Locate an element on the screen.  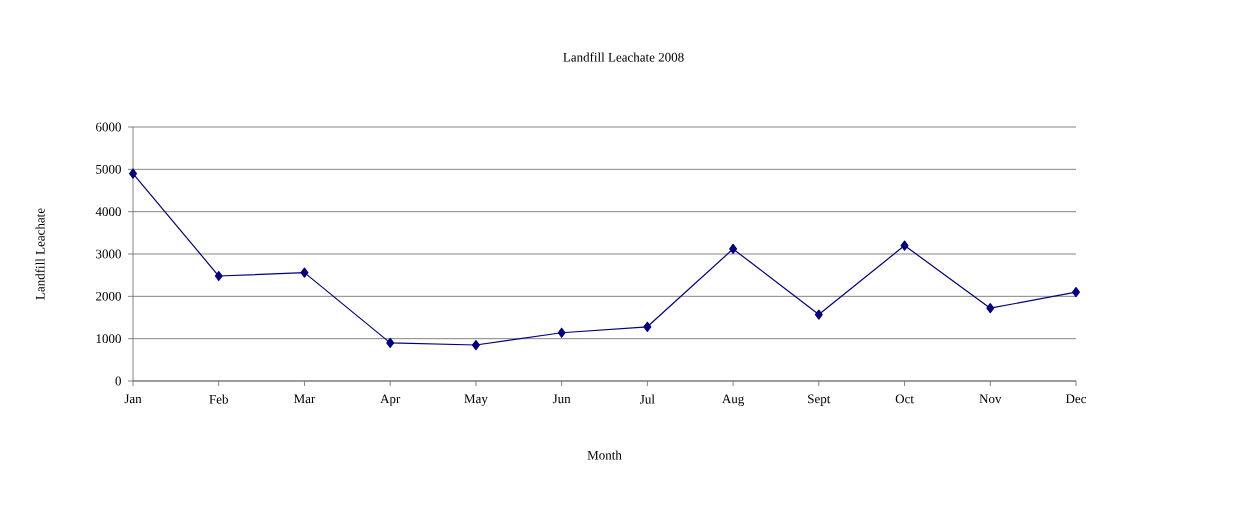
x-axis-title: Month is located at coordinates (604, 455).